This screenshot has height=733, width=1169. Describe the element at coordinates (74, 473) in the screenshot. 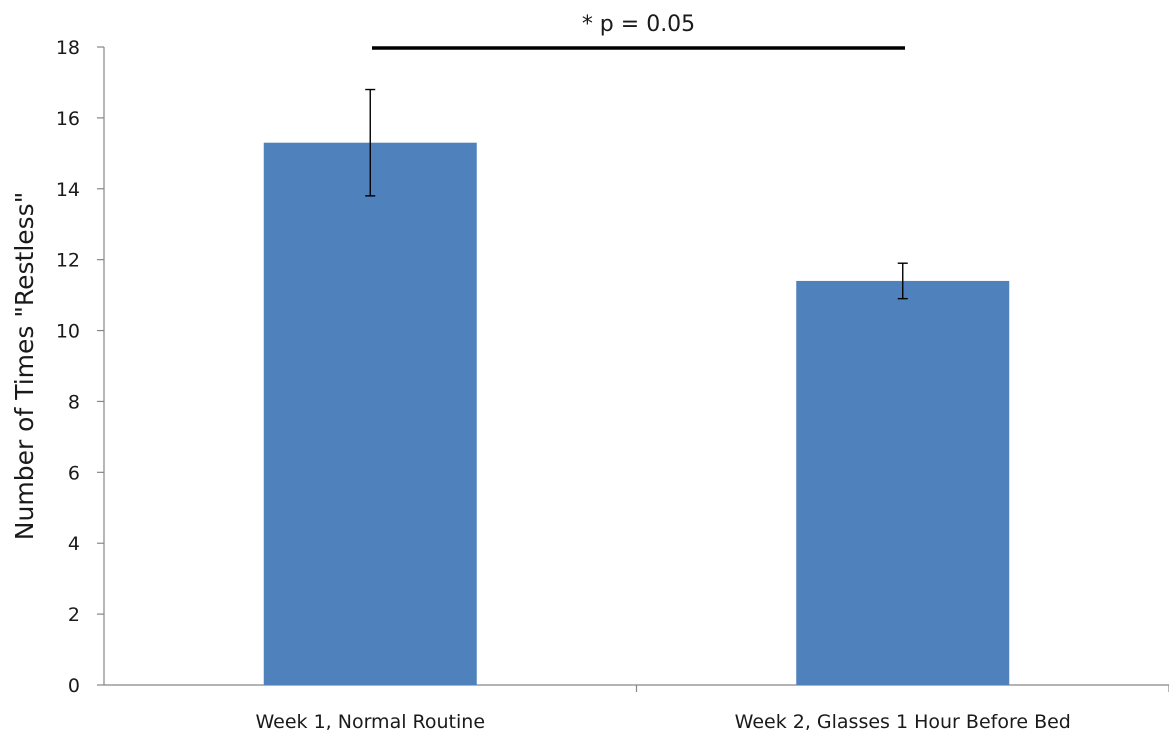

I see `y-tick-label: 6` at that location.